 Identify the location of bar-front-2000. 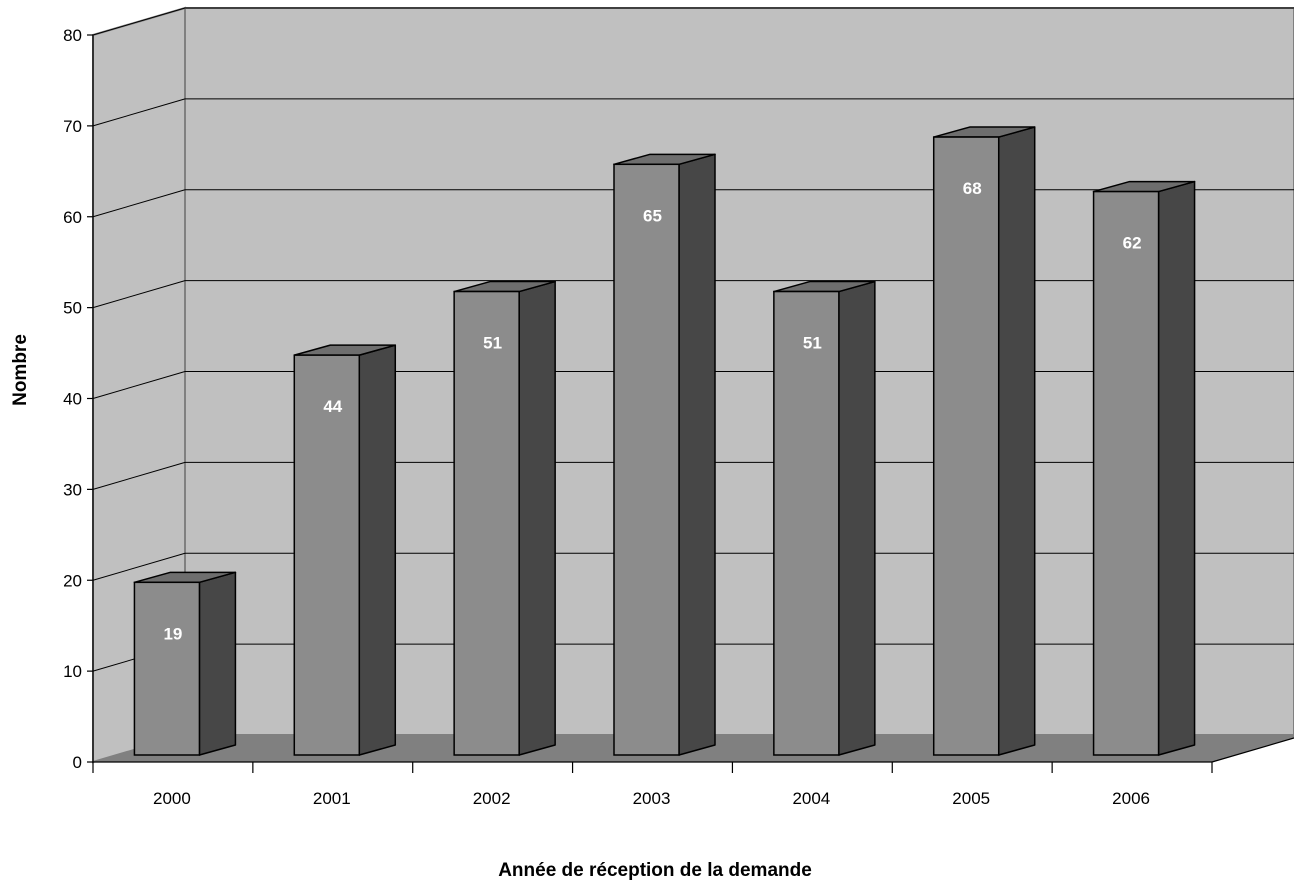
(167, 668).